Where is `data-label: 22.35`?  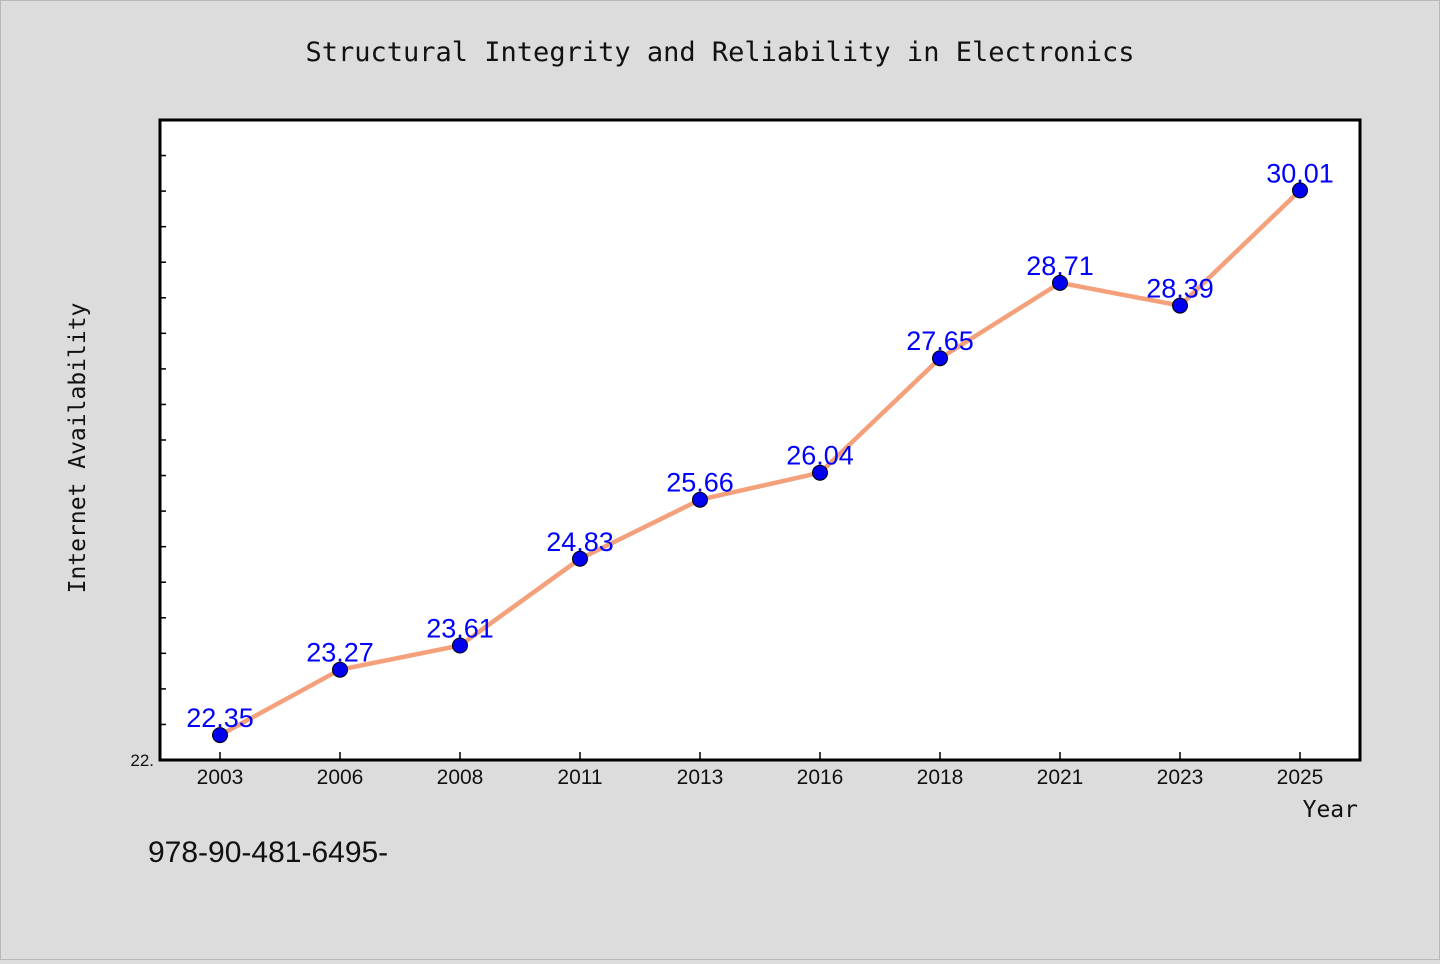 data-label: 22.35 is located at coordinates (220, 718).